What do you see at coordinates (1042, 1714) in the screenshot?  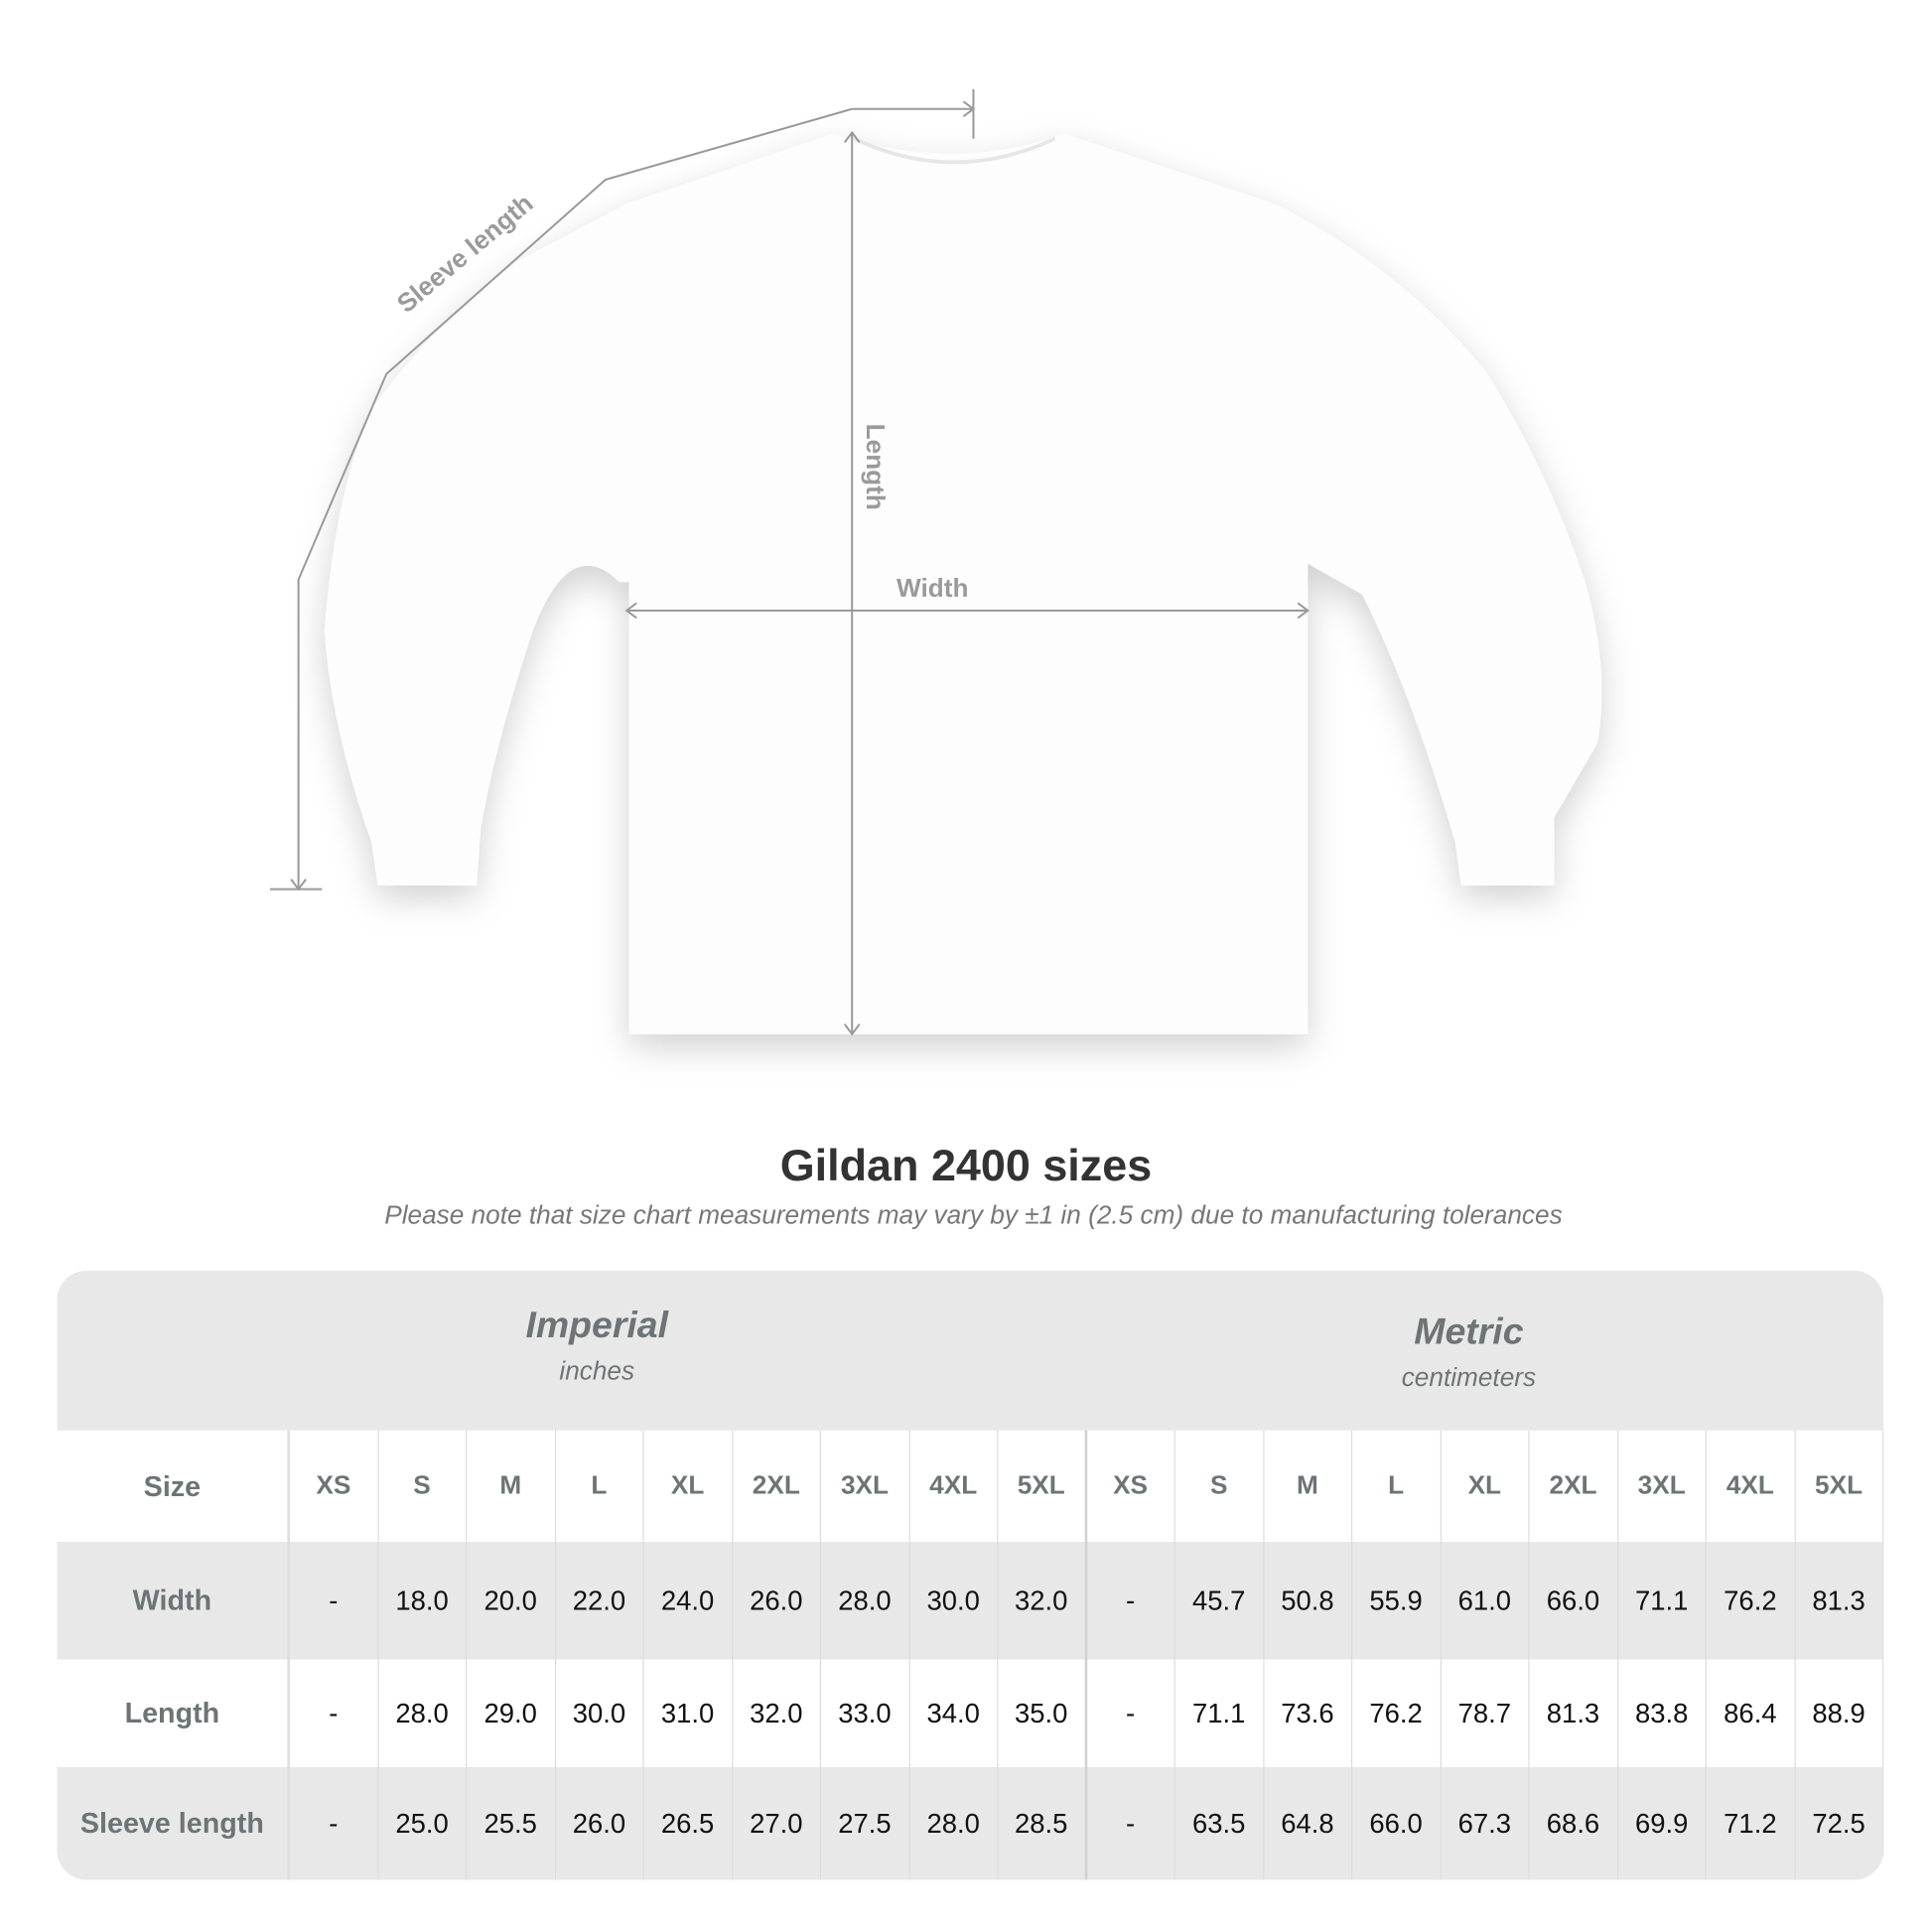 I see `table-cell: 35.0` at bounding box center [1042, 1714].